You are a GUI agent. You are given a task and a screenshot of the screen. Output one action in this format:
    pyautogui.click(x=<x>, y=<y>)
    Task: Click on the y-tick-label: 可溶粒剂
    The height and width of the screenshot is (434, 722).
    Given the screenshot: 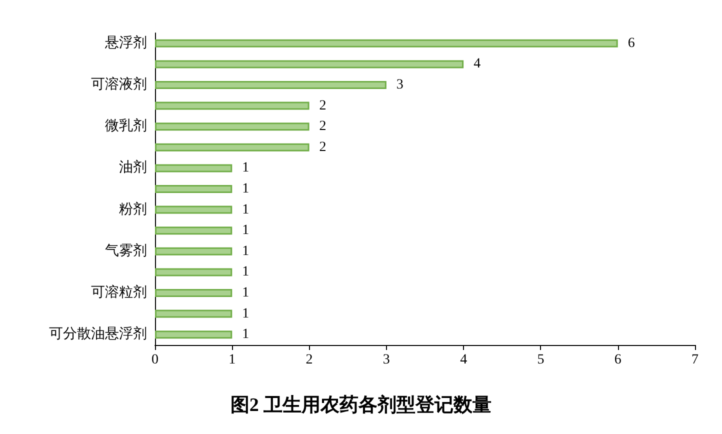 What is the action you would take?
    pyautogui.click(x=119, y=292)
    